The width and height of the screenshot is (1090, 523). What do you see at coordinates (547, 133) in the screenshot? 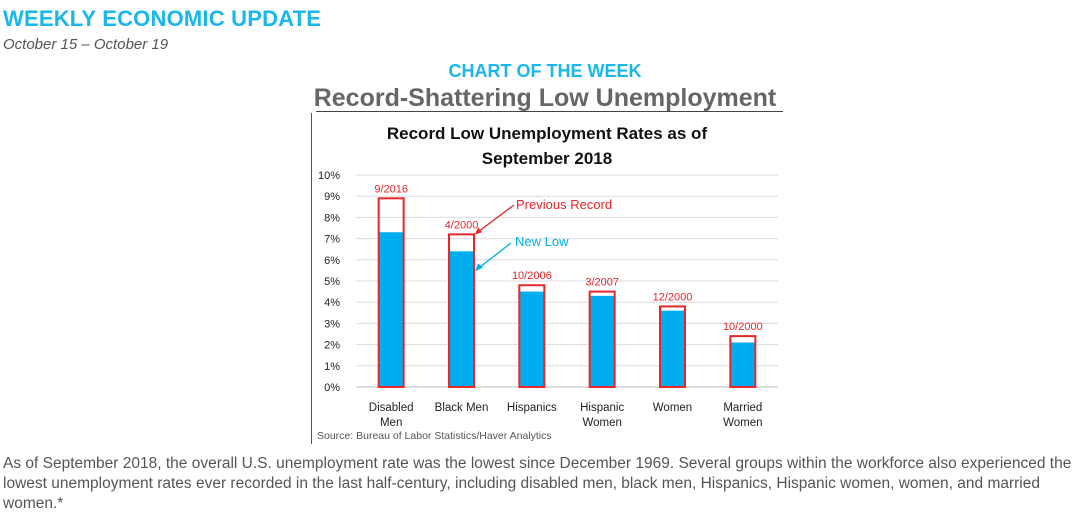
I see `chart-title-line-1: Record Low Unemployment Rates as of` at bounding box center [547, 133].